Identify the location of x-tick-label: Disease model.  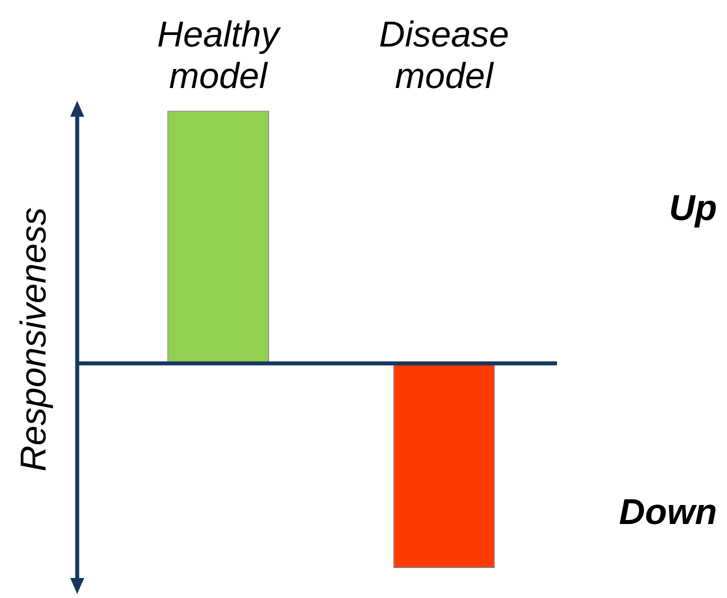
(444, 55).